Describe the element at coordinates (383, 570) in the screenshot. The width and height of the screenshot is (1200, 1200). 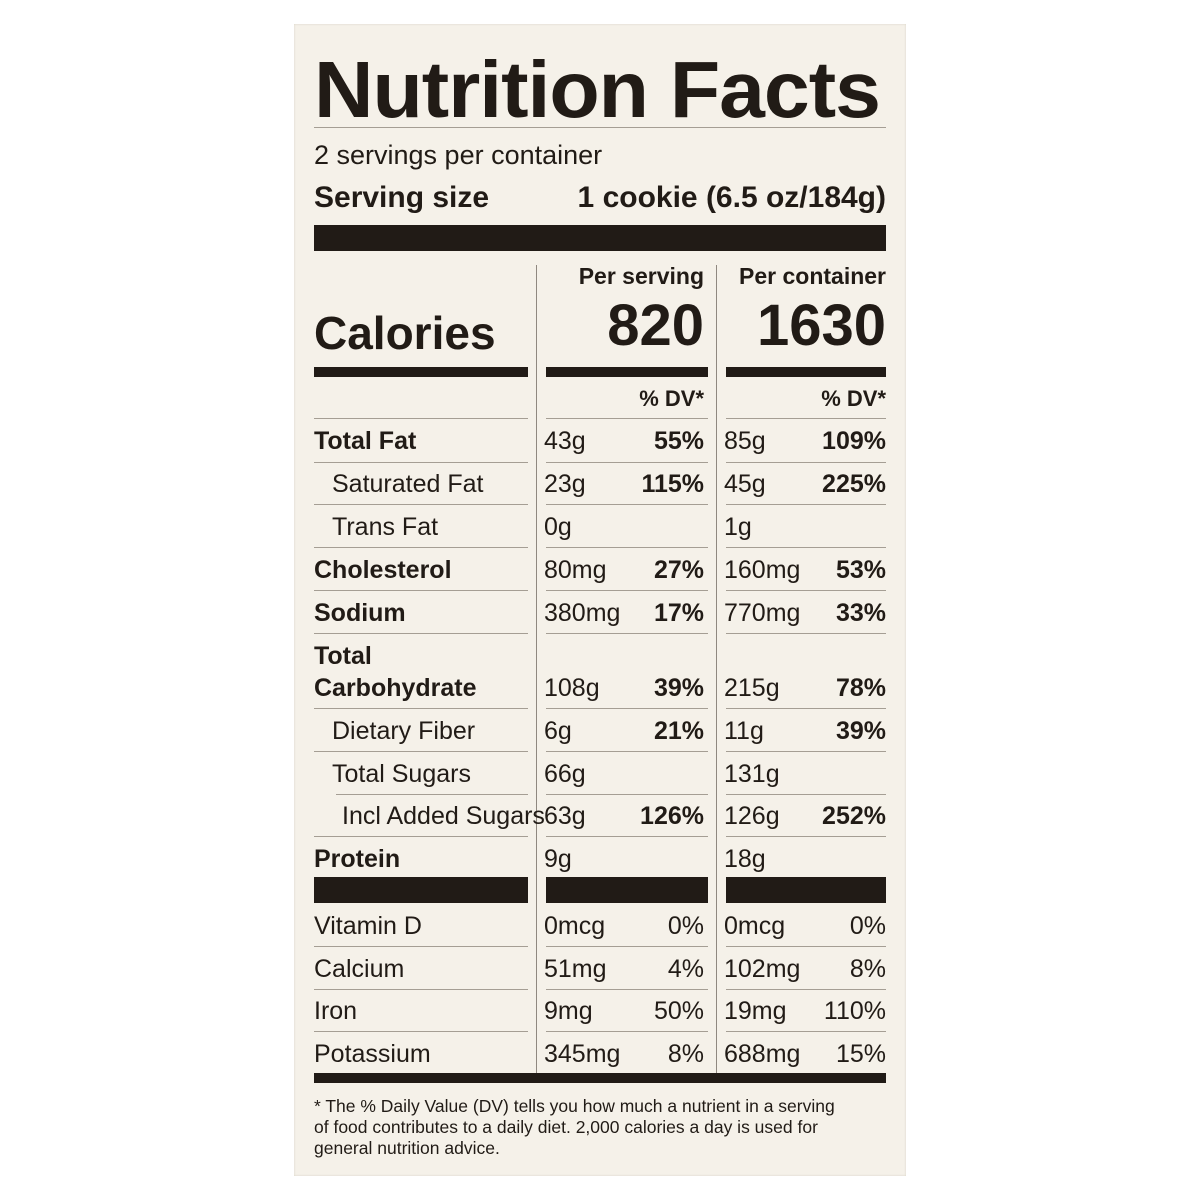
I see `nutrient-label-cholesterol: Cholesterol` at that location.